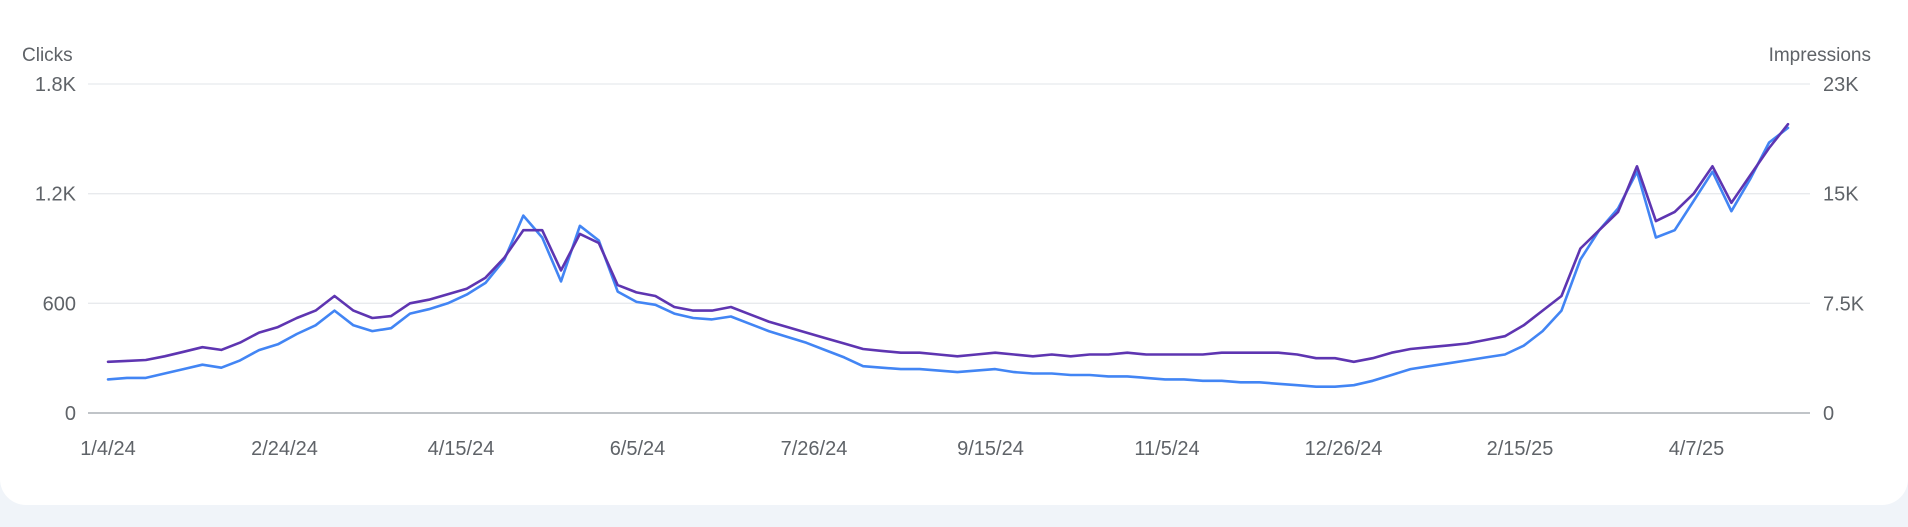 This screenshot has width=1908, height=527. What do you see at coordinates (1841, 195) in the screenshot?
I see `right-axis-tick-label: 15K` at bounding box center [1841, 195].